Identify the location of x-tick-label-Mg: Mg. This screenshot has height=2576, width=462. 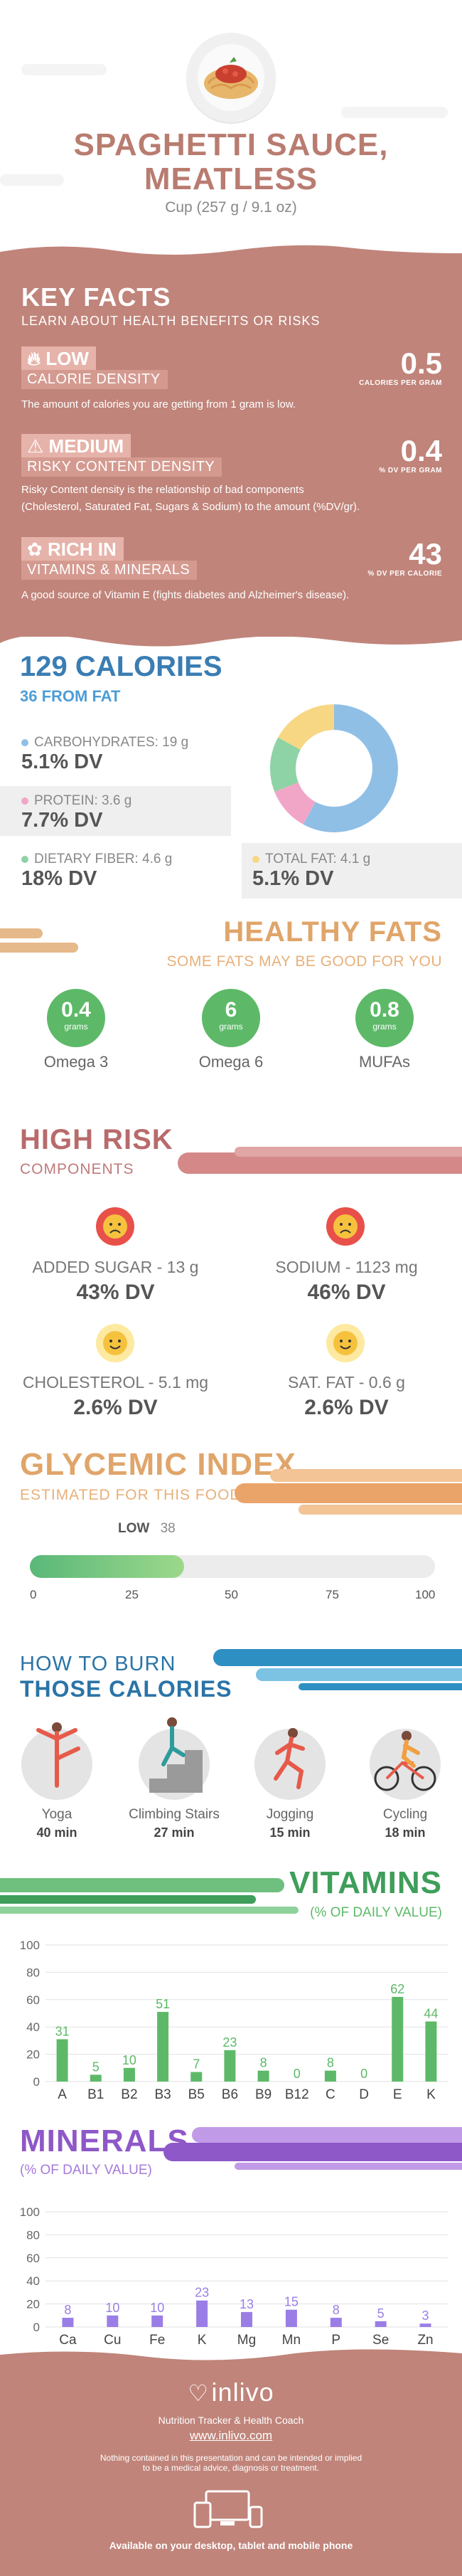
(247, 2340).